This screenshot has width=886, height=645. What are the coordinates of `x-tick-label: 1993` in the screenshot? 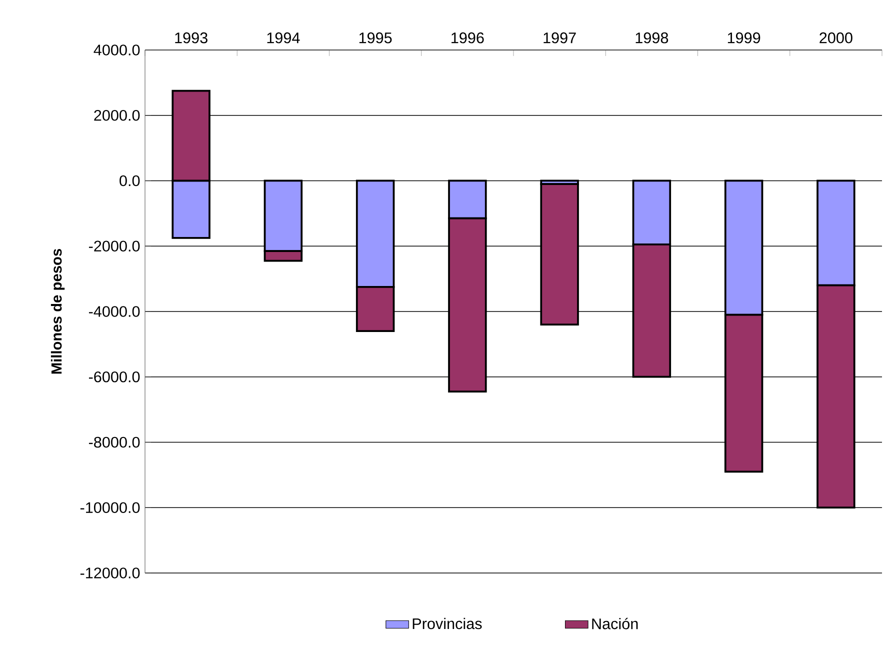 It's located at (191, 38).